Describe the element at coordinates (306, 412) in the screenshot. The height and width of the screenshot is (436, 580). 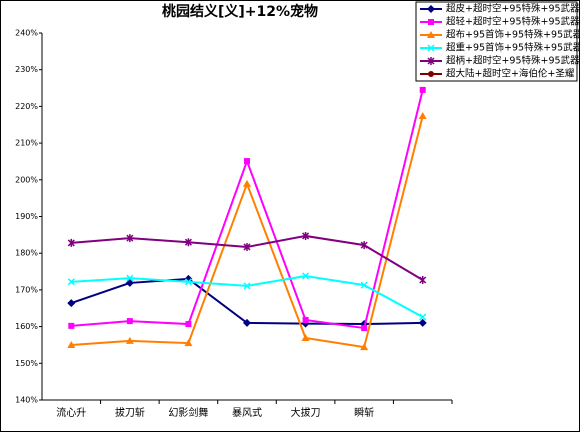
I see `x-tick-label: 大拔刀` at that location.